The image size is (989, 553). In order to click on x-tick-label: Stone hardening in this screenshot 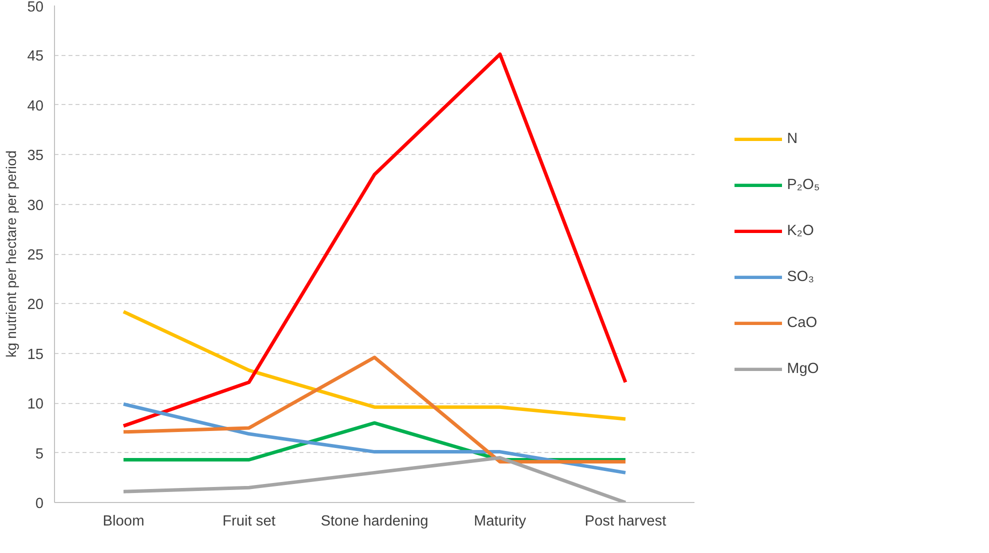, I will do `click(374, 522)`.